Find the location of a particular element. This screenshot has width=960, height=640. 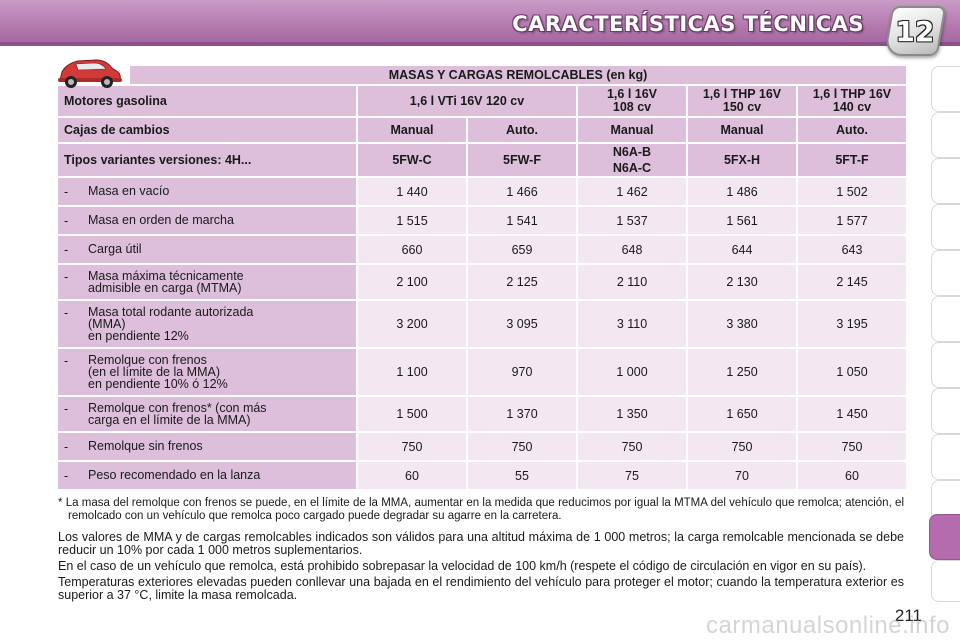

value-cell: 1 250 is located at coordinates (742, 372).